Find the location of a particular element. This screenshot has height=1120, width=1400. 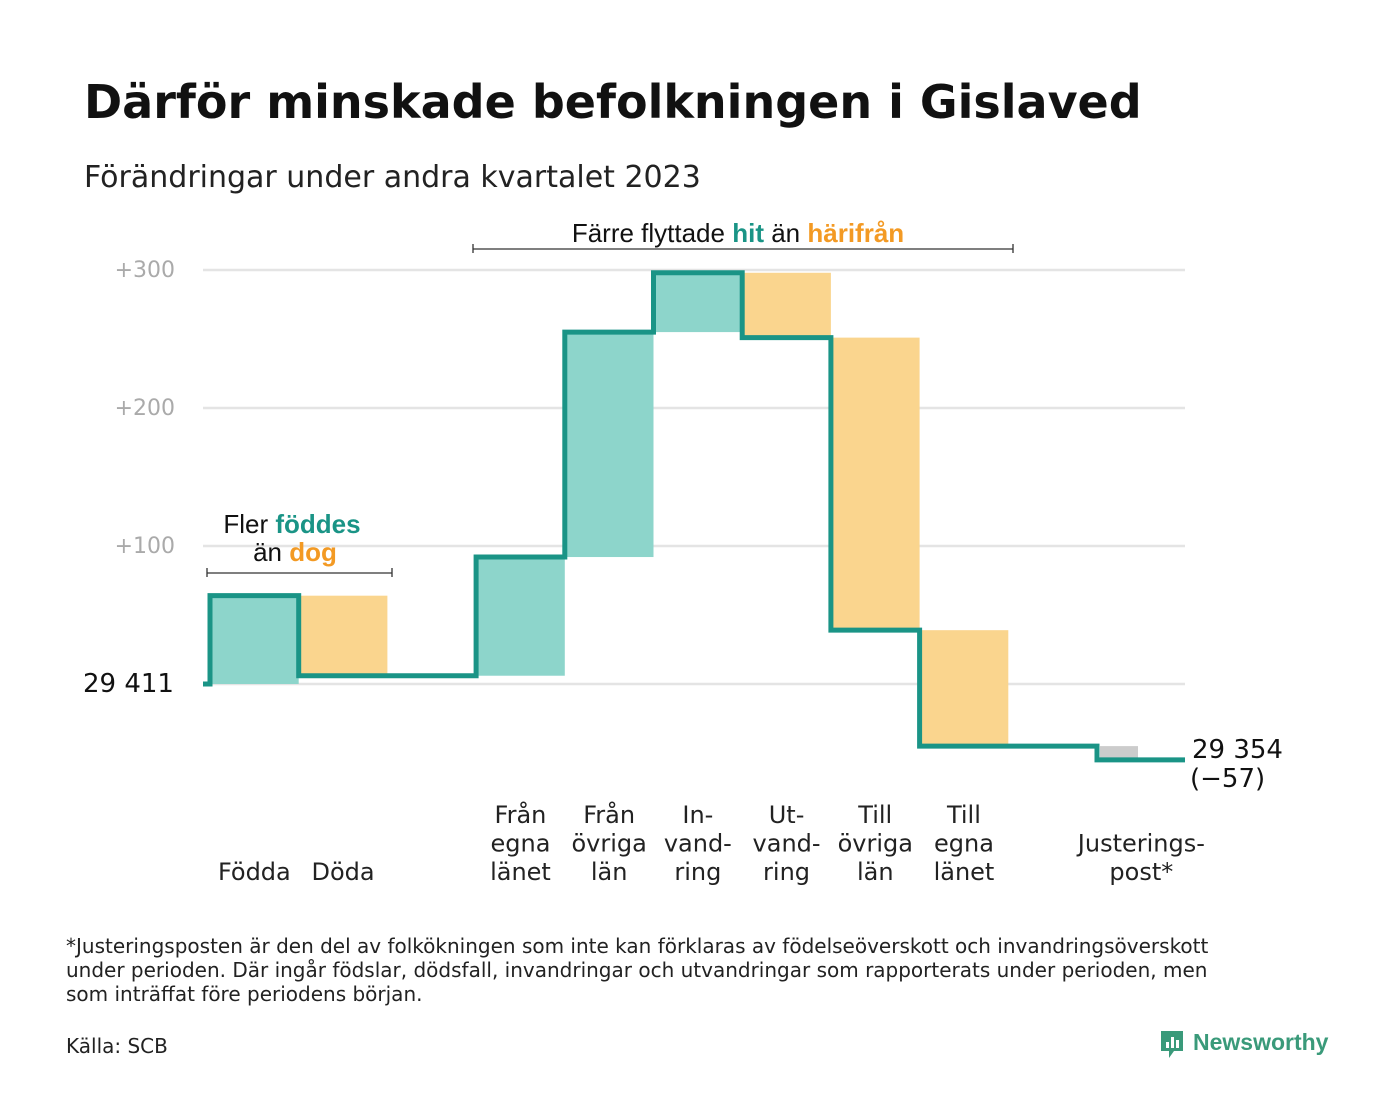

category-label-line: Döda is located at coordinates (342, 872).